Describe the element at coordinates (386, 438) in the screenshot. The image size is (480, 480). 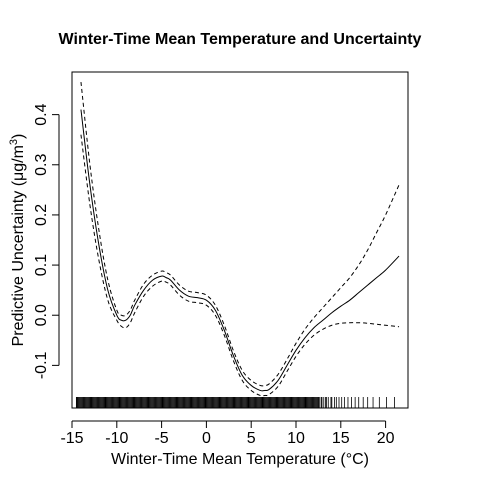
I see `x-tick-label: 20` at that location.